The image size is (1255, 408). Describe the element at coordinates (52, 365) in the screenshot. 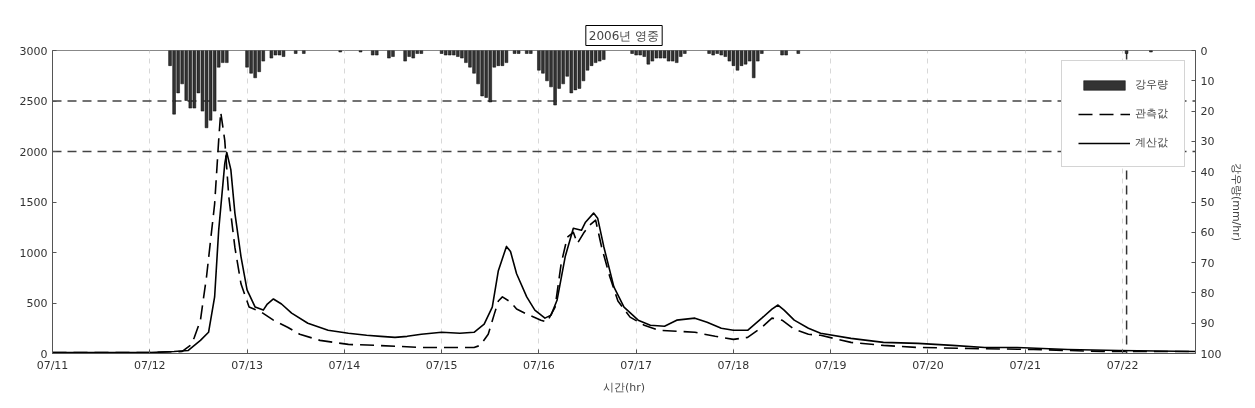

I see `x-tick-label: 07/11` at that location.